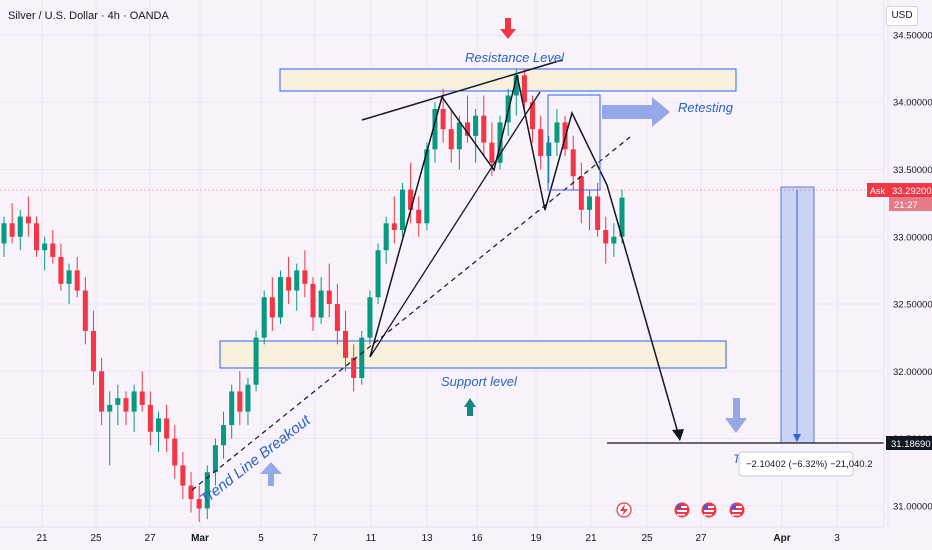  What do you see at coordinates (912, 506) in the screenshot?
I see `price-tick-label: 31.00000` at bounding box center [912, 506].